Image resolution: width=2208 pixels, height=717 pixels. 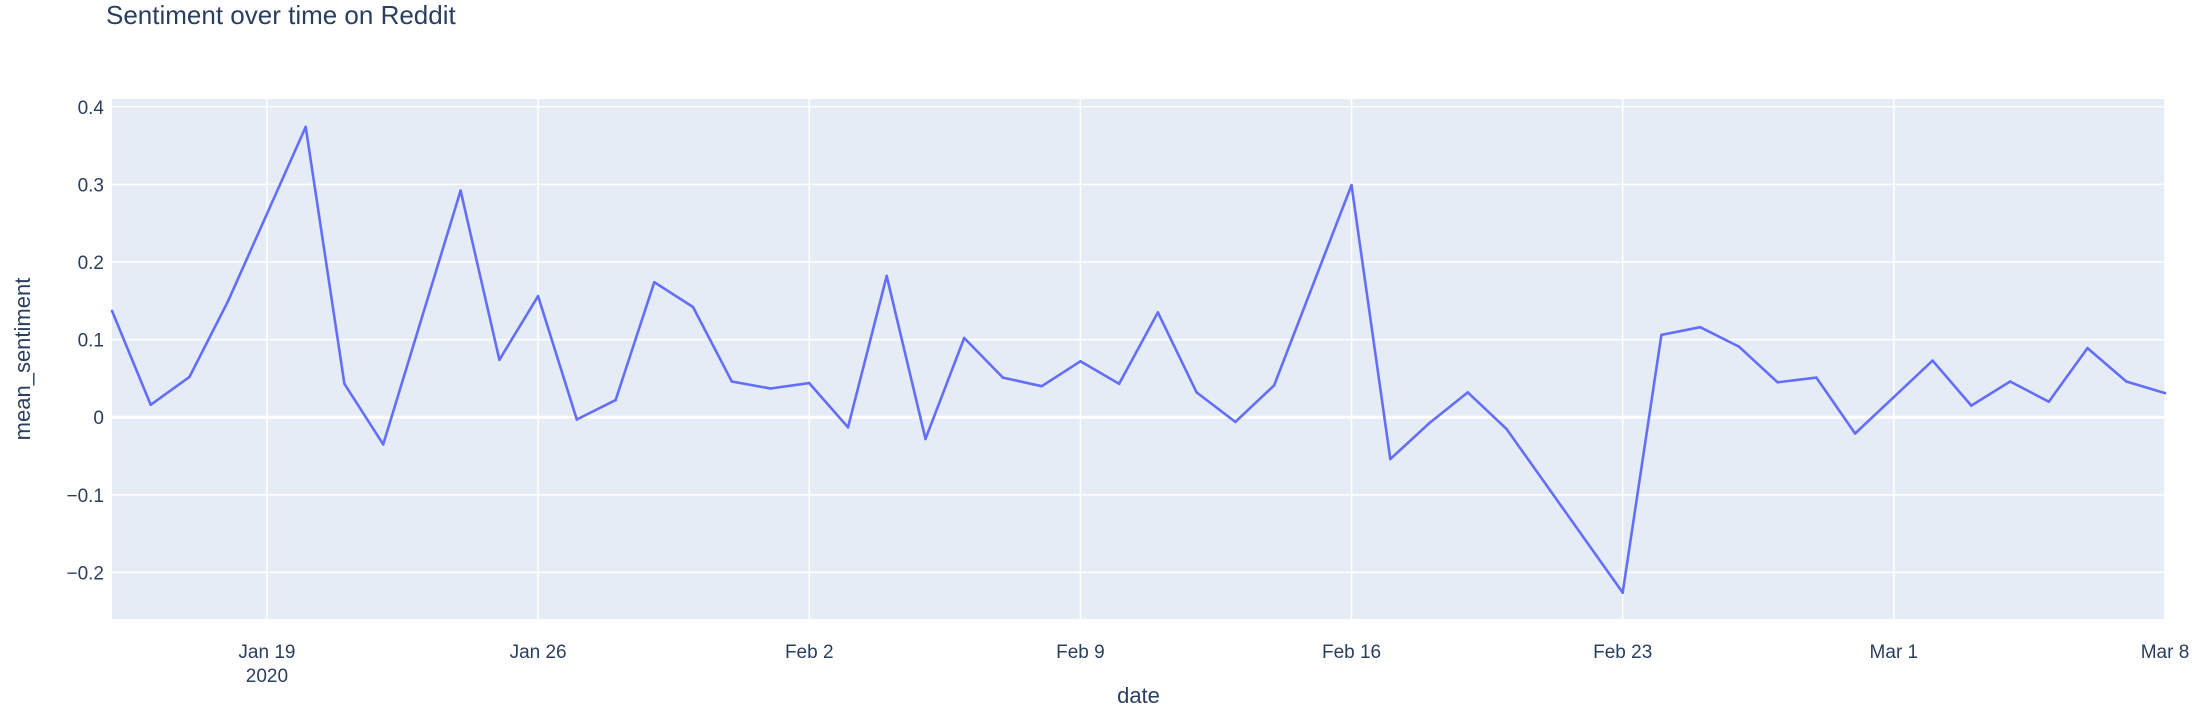 I want to click on y-axis-title: mean_sentiment, so click(x=22, y=359).